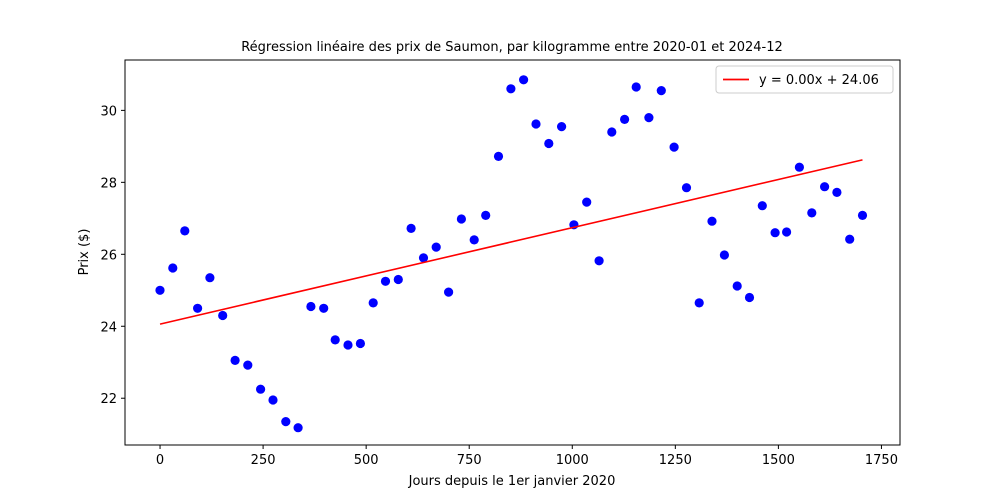 The height and width of the screenshot is (500, 1000). What do you see at coordinates (108, 255) in the screenshot?
I see `y-tick-label: 26` at bounding box center [108, 255].